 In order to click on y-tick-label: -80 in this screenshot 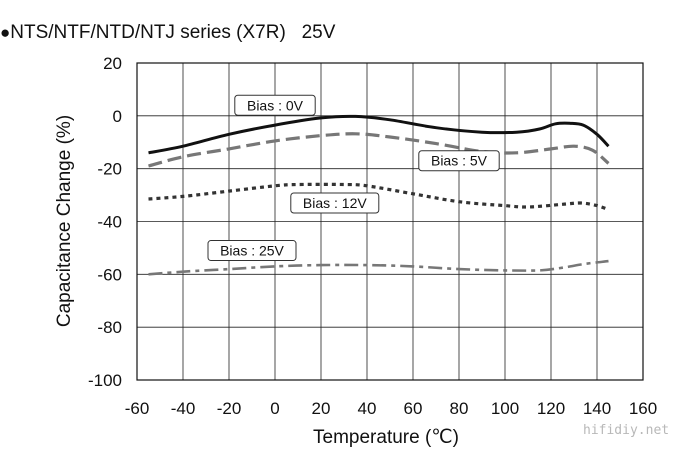, I will do `click(109, 327)`.